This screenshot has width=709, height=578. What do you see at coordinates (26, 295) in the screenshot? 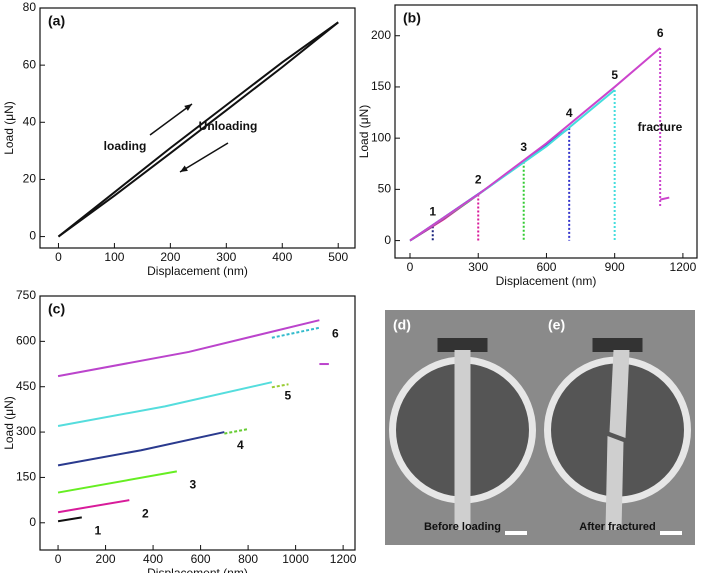
I see `y-tick-label: 750` at bounding box center [26, 295].